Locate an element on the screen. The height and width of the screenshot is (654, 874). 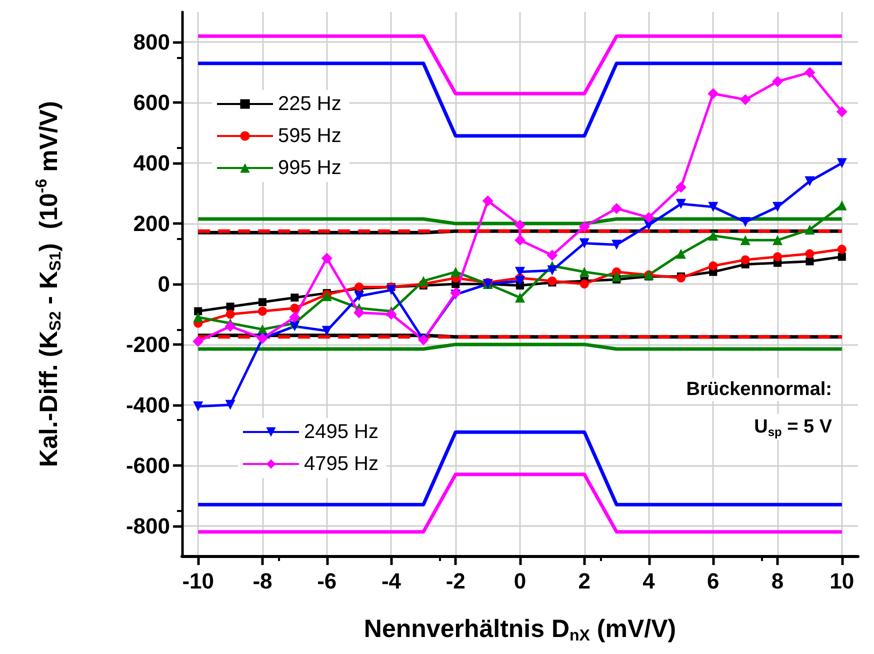
x-tick-label: 10 is located at coordinates (842, 581).